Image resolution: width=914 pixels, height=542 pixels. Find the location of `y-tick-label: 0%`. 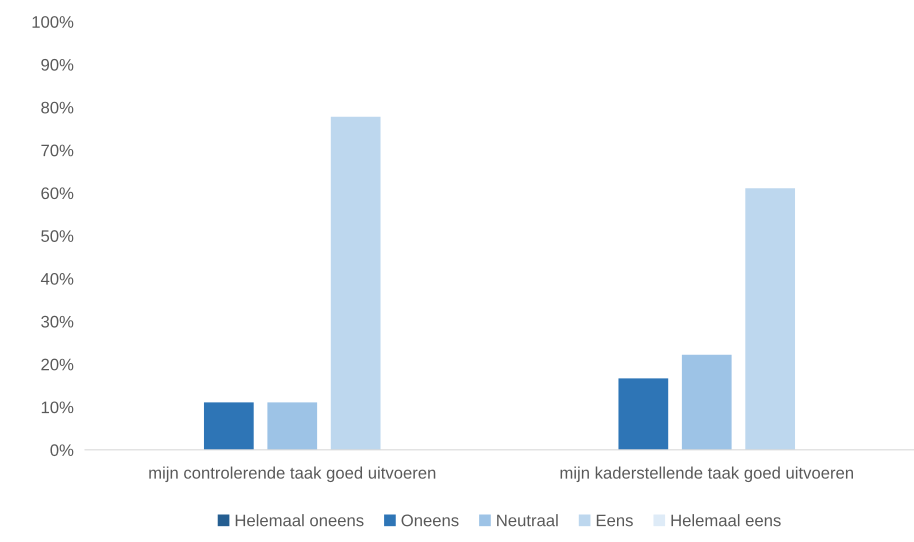

y-tick-label: 0% is located at coordinates (62, 450).